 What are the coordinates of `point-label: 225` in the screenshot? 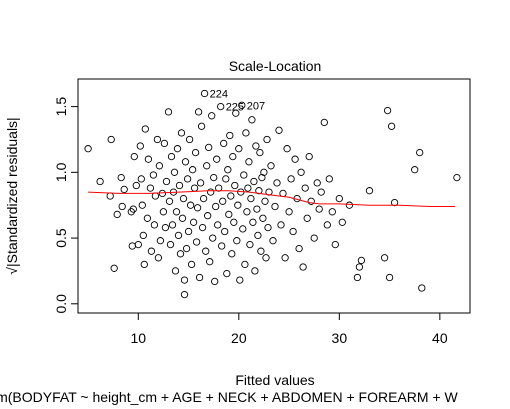 It's located at (235, 108).